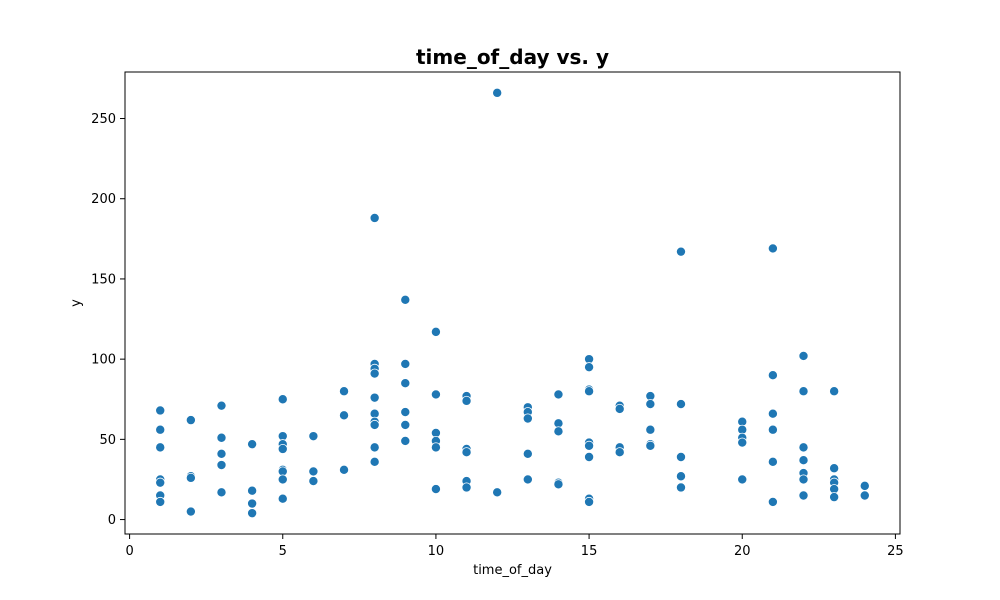 This screenshot has height=600, width=1000. I want to click on x-tick-label: 15, so click(589, 551).